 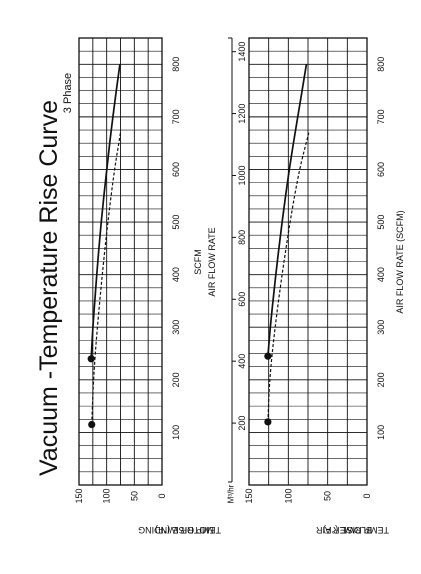 I want to click on secondary-tick-label: 1400, so click(x=242, y=52).